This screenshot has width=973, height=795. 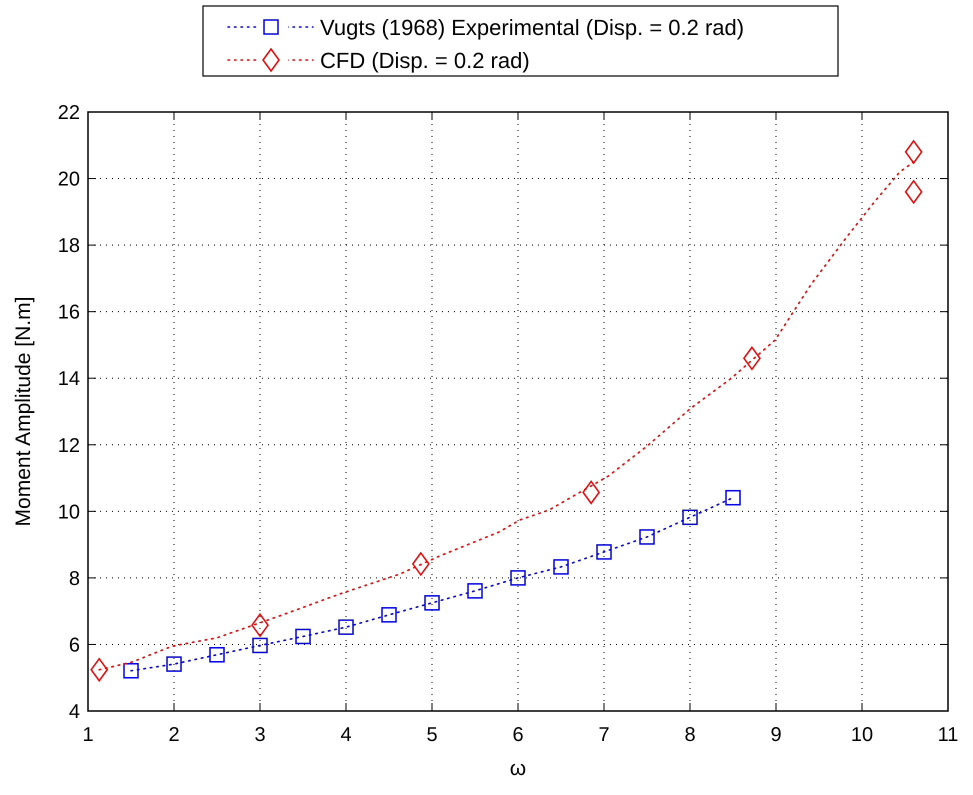 I want to click on x-tick-label: 11, so click(x=948, y=735).